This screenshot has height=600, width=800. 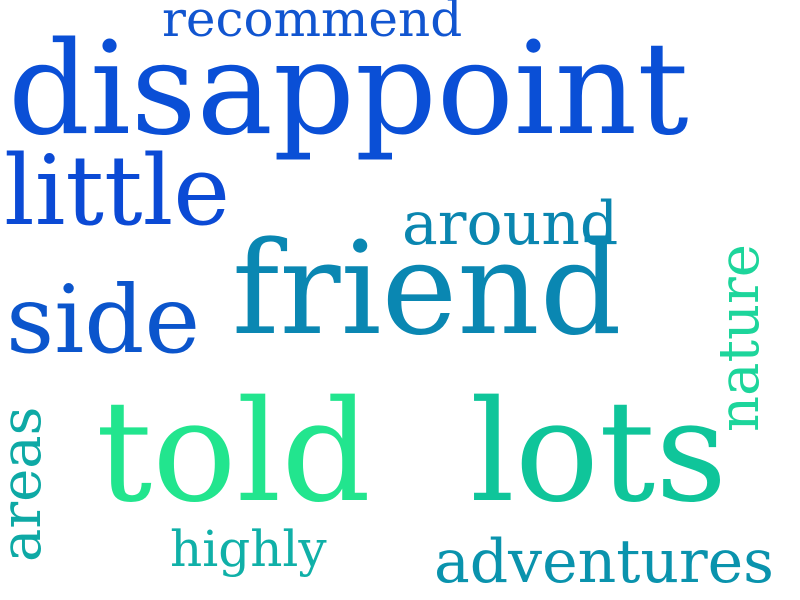 What do you see at coordinates (599, 452) in the screenshot?
I see `word-lots: lots` at bounding box center [599, 452].